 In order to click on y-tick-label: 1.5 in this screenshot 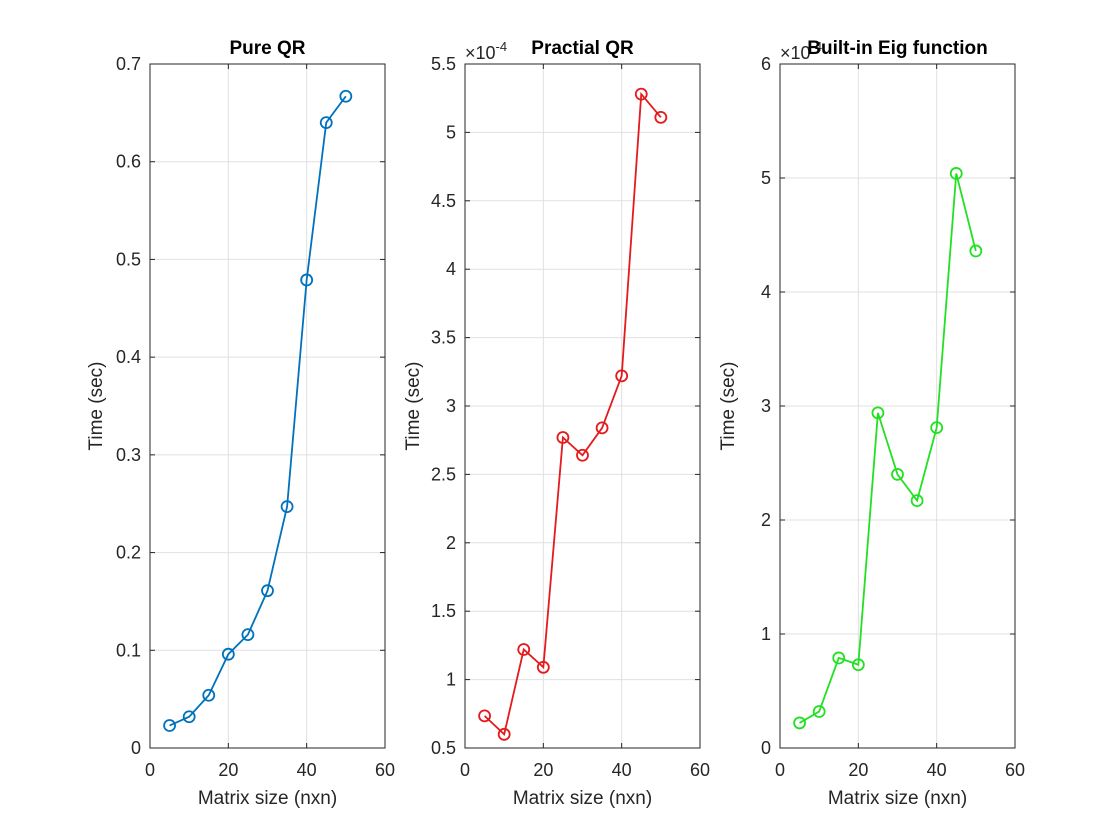, I will do `click(443, 611)`.